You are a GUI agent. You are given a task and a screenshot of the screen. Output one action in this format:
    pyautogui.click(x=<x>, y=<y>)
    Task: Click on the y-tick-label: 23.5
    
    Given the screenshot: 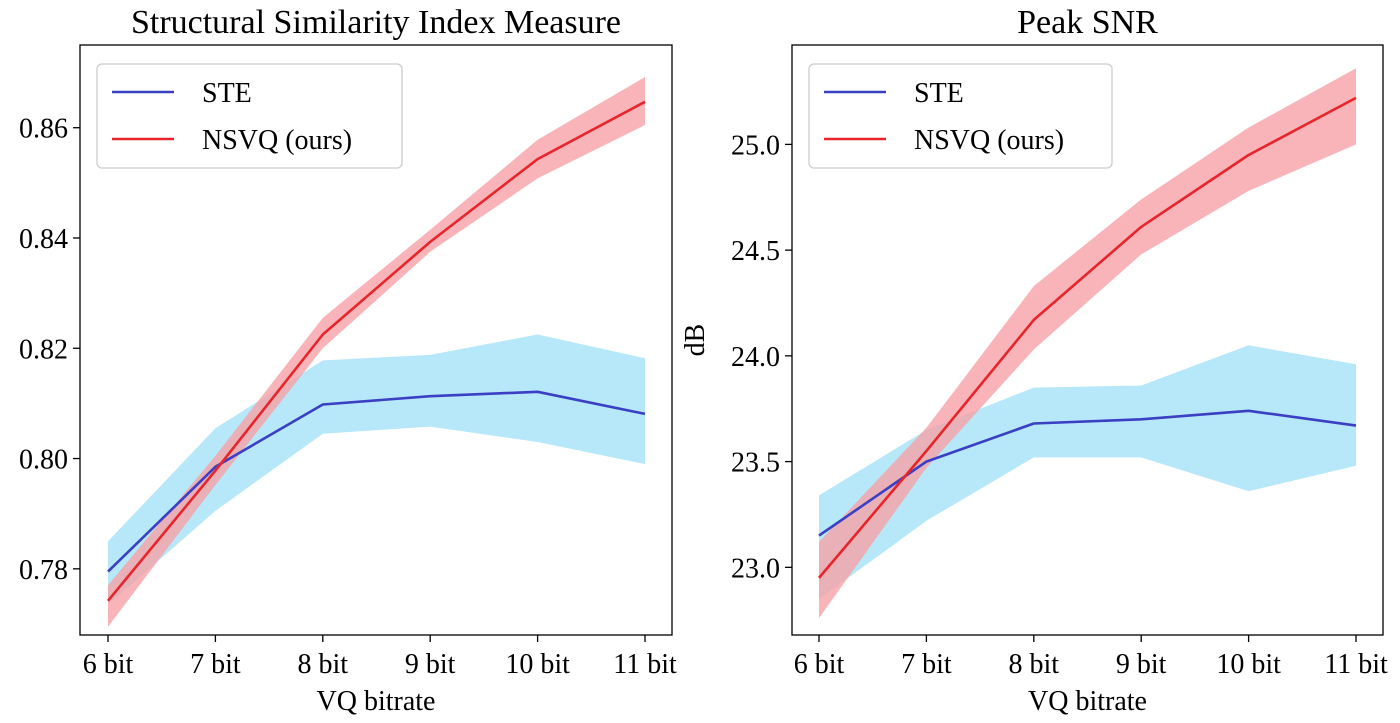 What is the action you would take?
    pyautogui.click(x=755, y=463)
    